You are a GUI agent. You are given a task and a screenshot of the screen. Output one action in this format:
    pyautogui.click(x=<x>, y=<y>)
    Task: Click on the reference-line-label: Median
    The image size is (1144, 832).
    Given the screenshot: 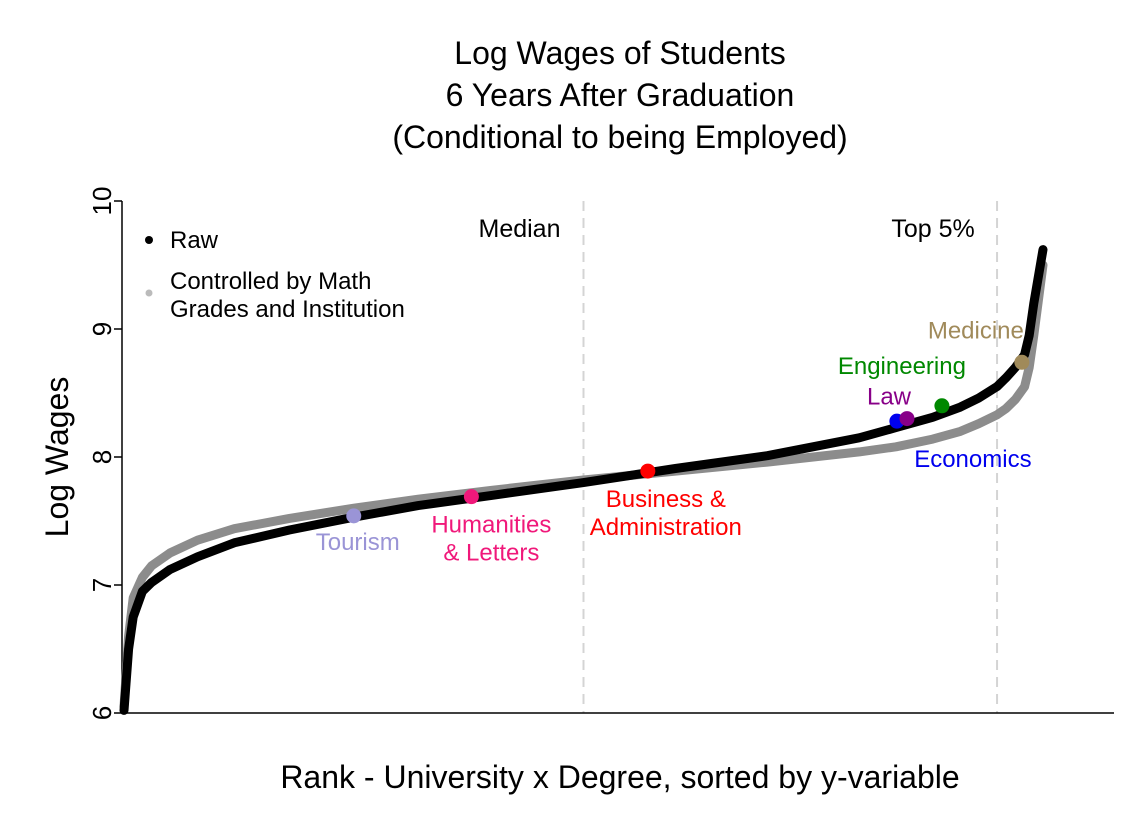 What is the action you would take?
    pyautogui.click(x=520, y=229)
    